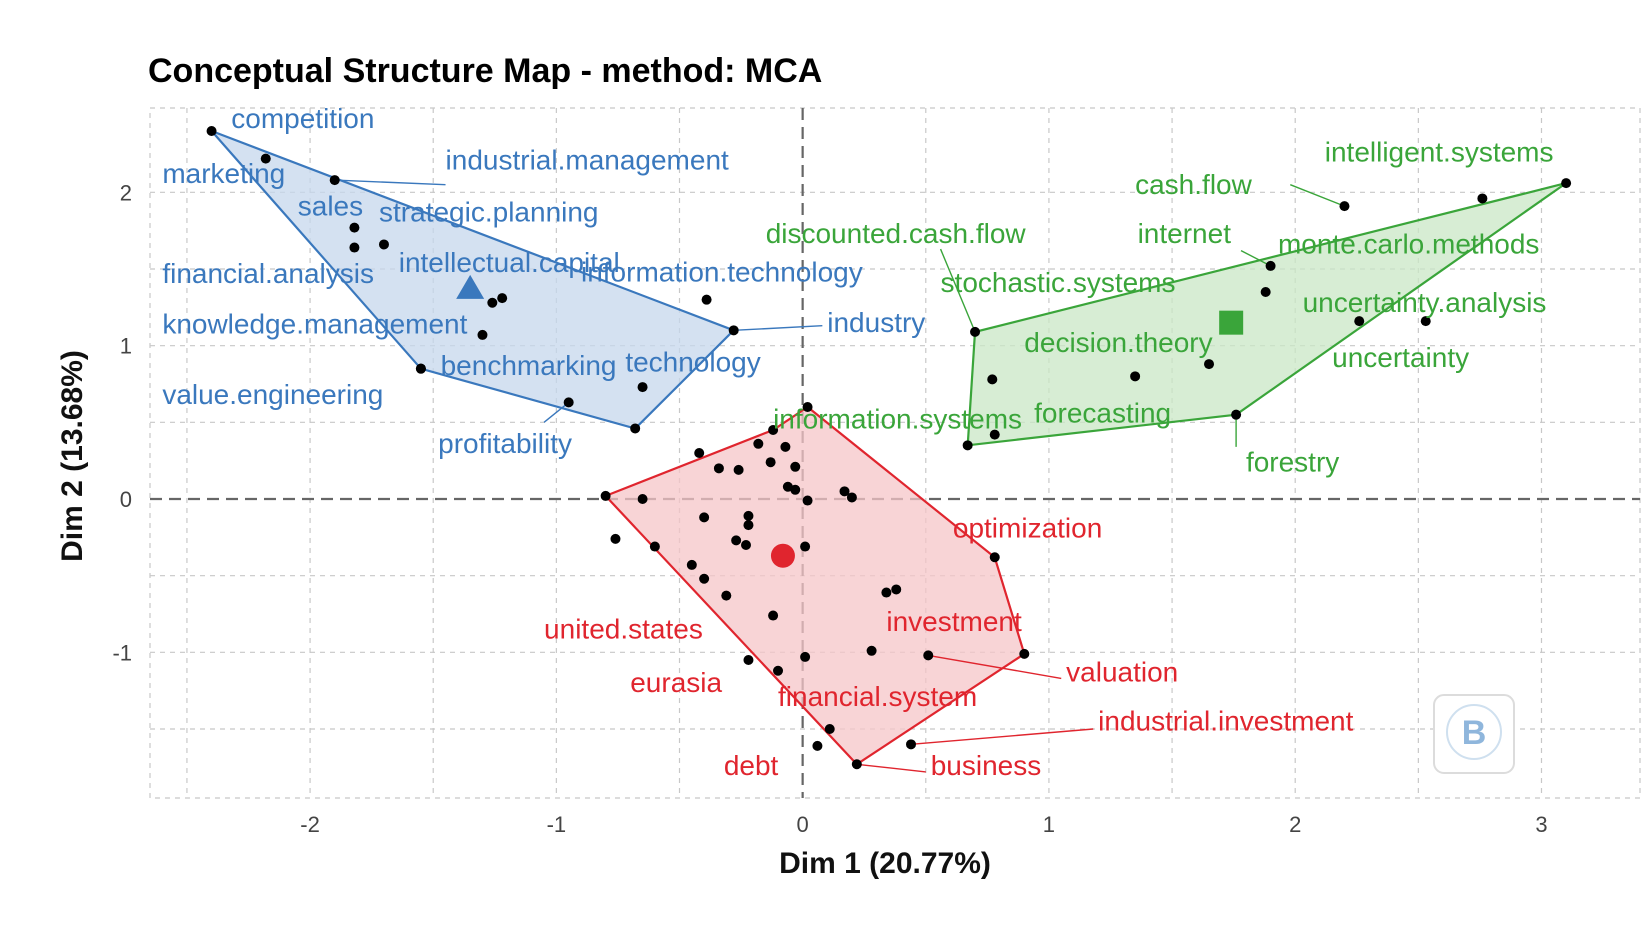  I want to click on point-stochastic.systems, so click(1265, 292).